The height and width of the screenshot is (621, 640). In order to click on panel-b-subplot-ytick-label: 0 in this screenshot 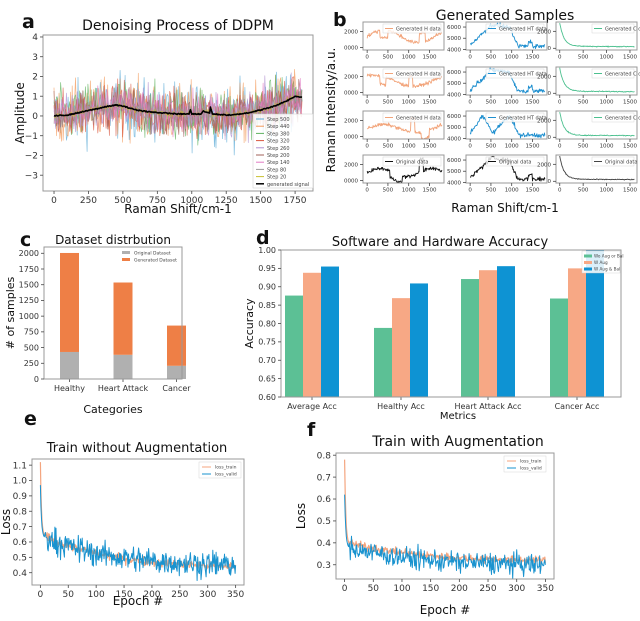, I will do `click(550, 94)`.